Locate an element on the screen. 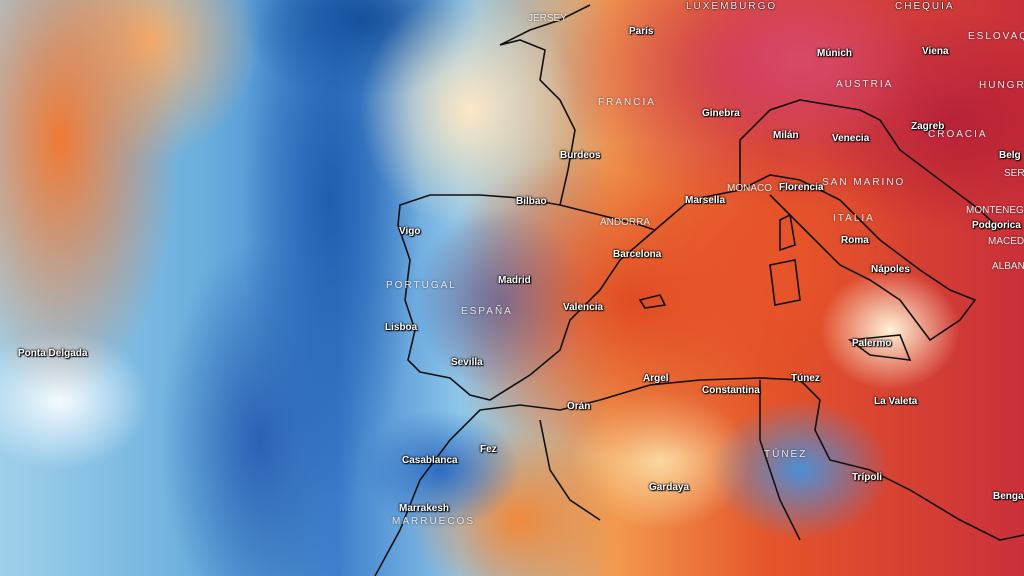 This screenshot has width=1024, height=576. country-label: HUNGRÍA is located at coordinates (1001, 85).